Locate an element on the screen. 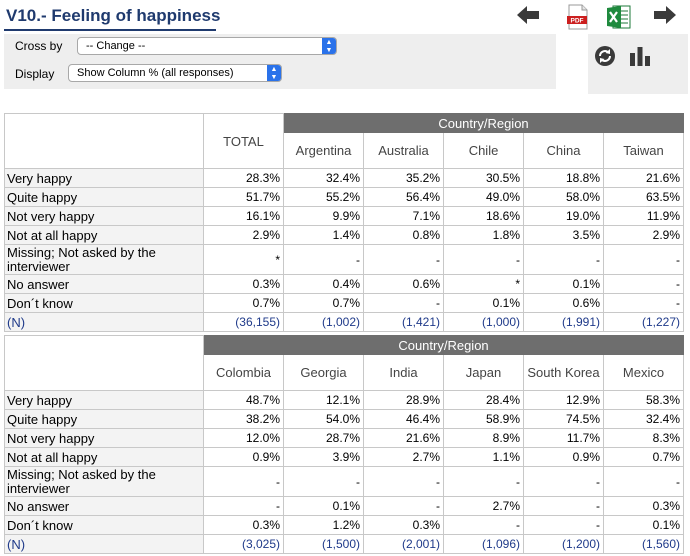 The width and height of the screenshot is (690, 556). table-cell: (1,002) is located at coordinates (323, 322).